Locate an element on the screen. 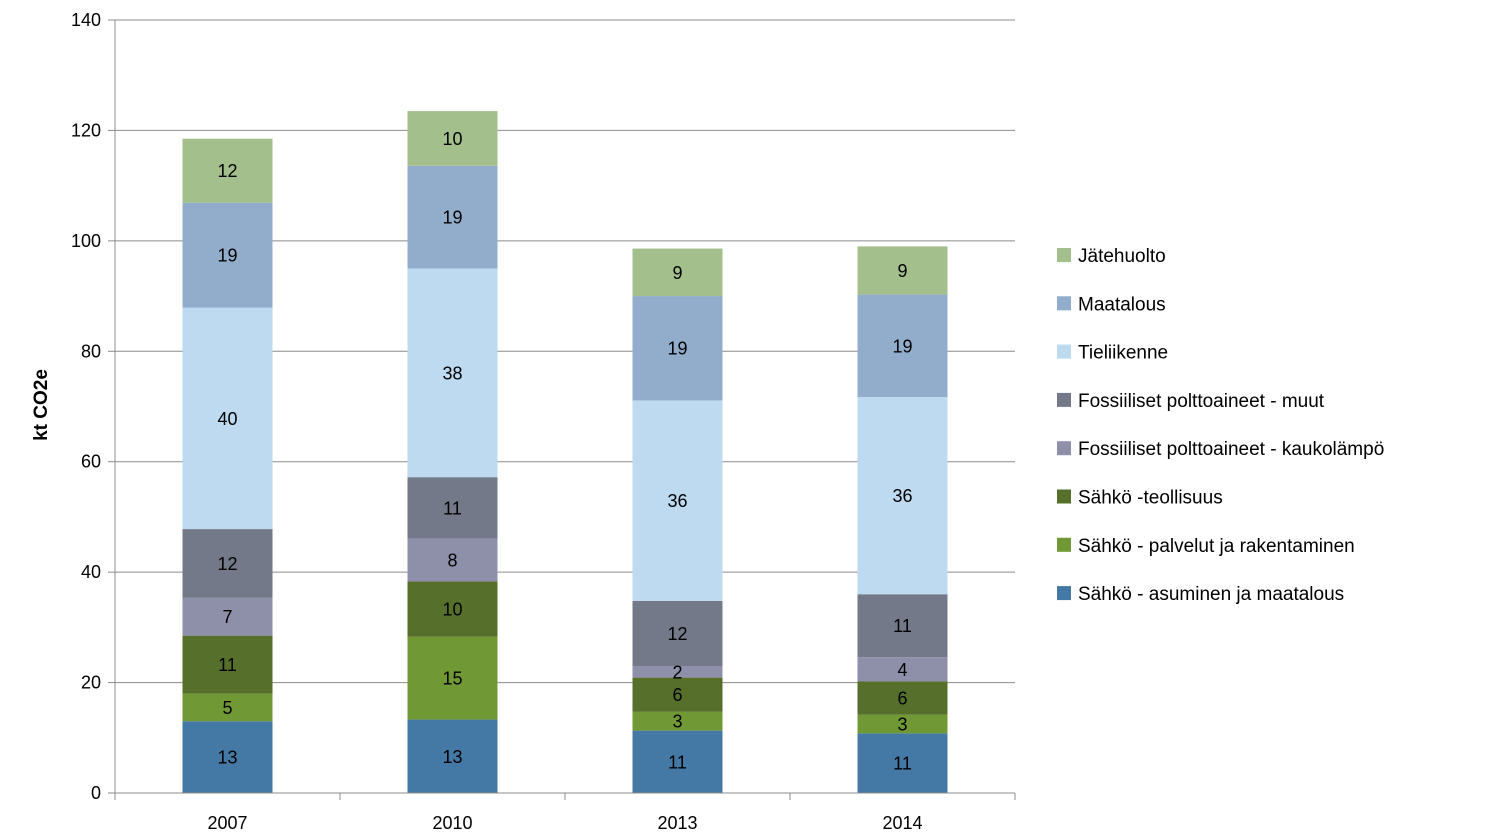  legend-label: Fossiiliset polttoaineet - muut is located at coordinates (1201, 401).